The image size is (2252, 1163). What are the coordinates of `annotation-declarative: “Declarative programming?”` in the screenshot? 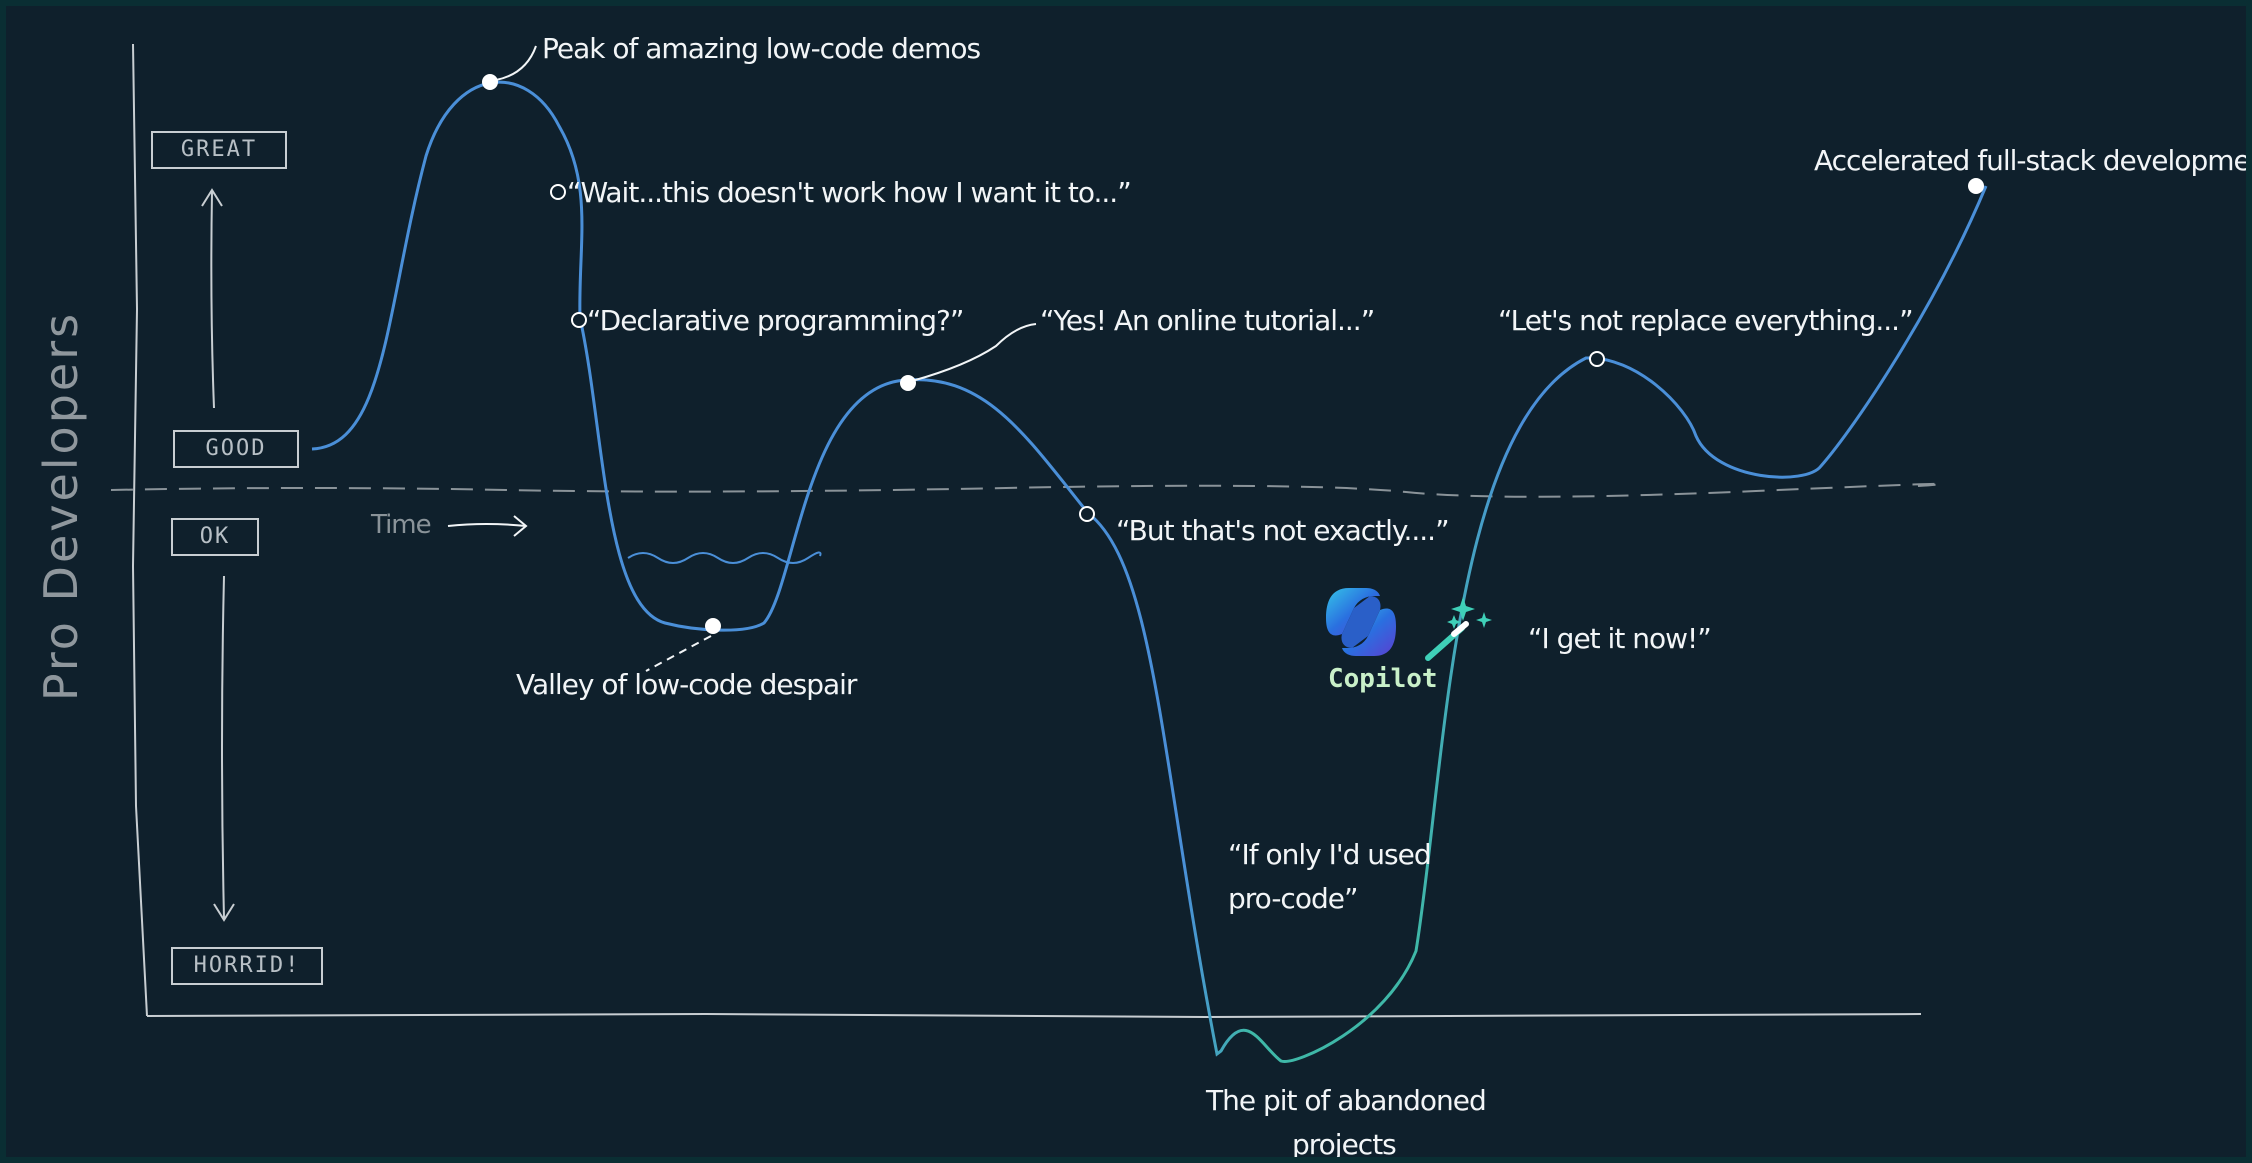 It's located at (775, 320).